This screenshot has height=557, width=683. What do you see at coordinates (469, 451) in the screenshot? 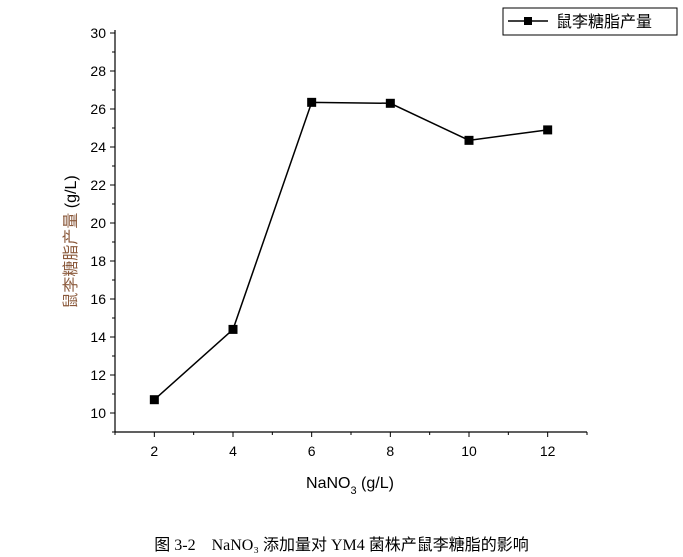
I see `x-tick-label: 10` at bounding box center [469, 451].